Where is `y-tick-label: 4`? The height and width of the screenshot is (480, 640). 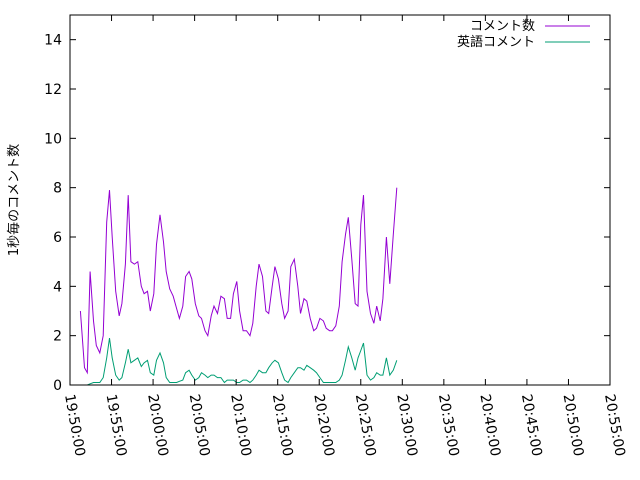 y-tick-label: 4 is located at coordinates (57, 287).